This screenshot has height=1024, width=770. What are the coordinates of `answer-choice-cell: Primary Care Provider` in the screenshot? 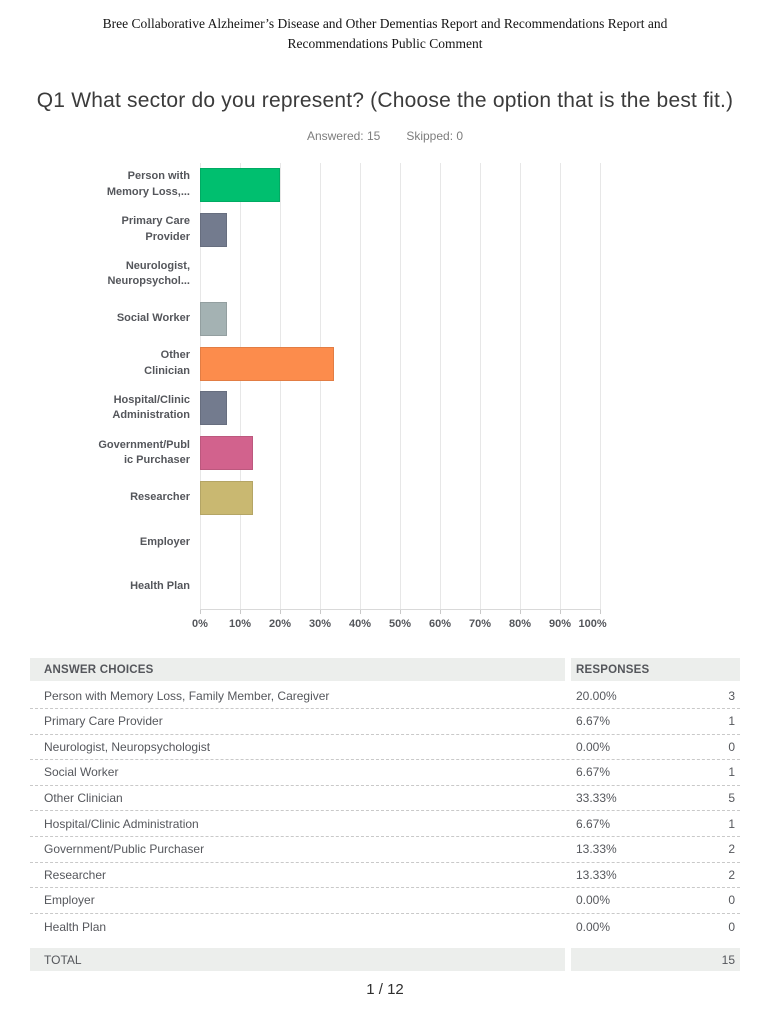 It's located at (103, 721).